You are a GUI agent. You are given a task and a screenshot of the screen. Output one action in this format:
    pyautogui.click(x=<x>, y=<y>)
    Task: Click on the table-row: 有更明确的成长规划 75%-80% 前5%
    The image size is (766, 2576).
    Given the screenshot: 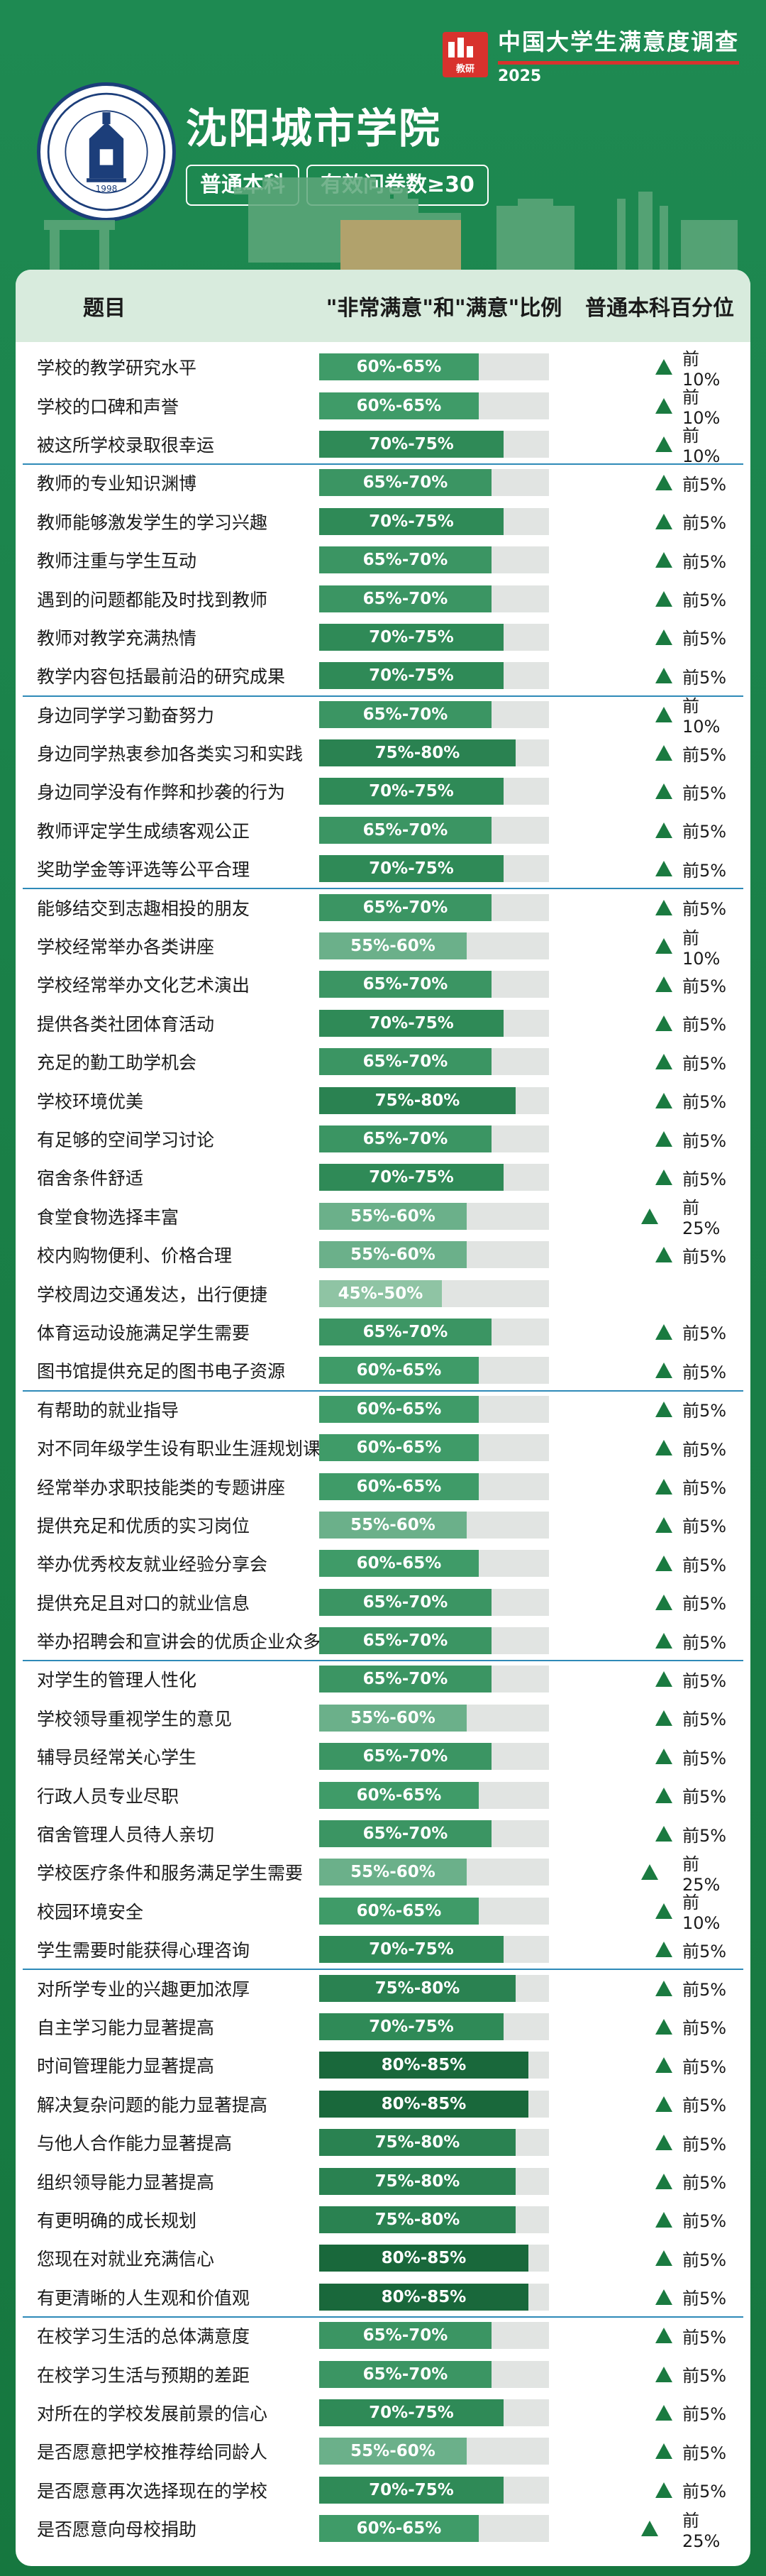 What is the action you would take?
    pyautogui.click(x=383, y=2220)
    